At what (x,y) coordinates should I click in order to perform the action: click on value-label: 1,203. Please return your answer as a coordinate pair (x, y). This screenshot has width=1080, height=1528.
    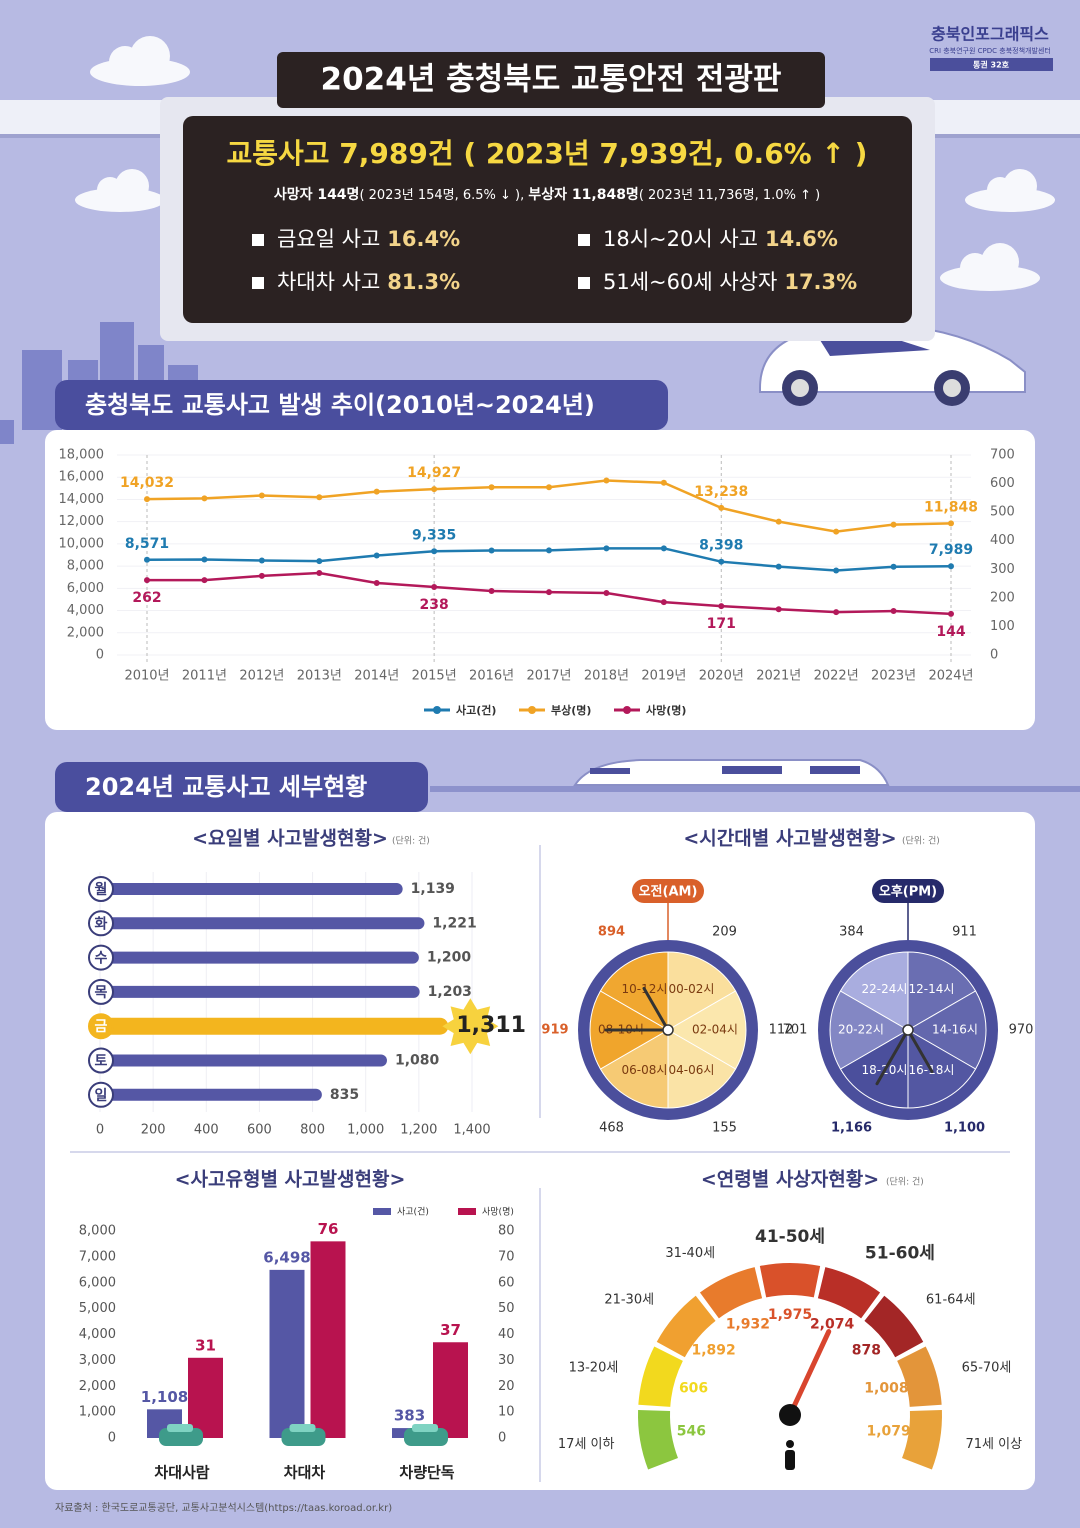
    Looking at the image, I should click on (450, 992).